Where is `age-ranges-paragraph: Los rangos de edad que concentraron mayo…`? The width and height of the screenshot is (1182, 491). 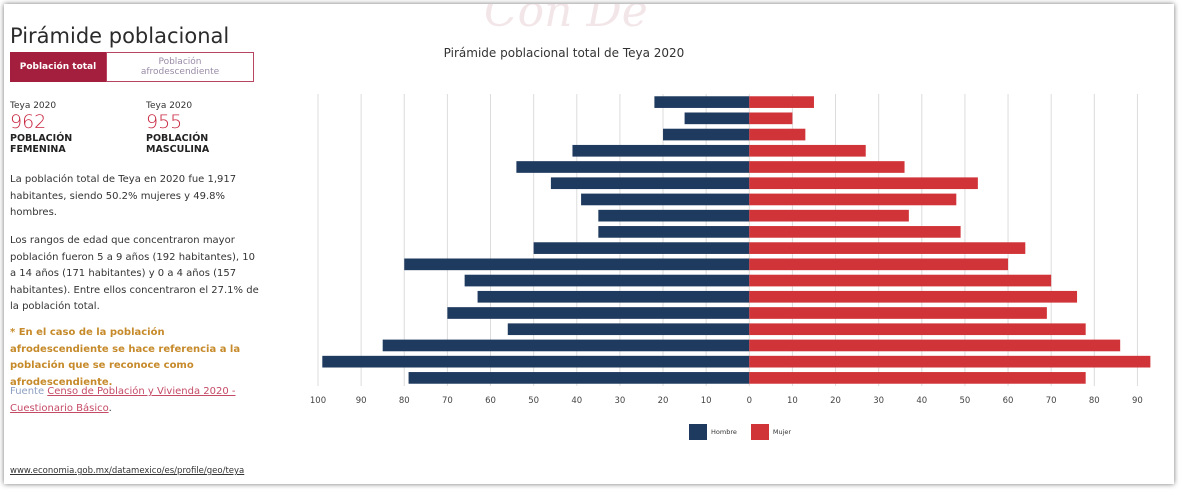
age-ranges-paragraph: Los rangos de edad que concentraron mayo… is located at coordinates (134, 273).